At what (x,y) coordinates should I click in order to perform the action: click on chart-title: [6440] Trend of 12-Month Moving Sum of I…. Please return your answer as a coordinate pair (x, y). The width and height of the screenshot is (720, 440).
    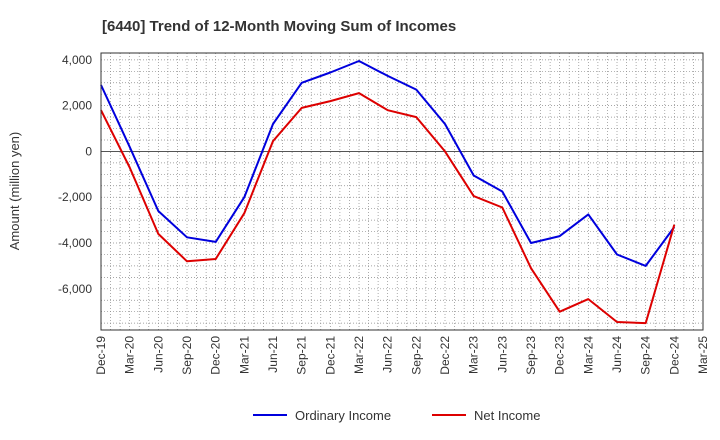
    Looking at the image, I should click on (279, 26).